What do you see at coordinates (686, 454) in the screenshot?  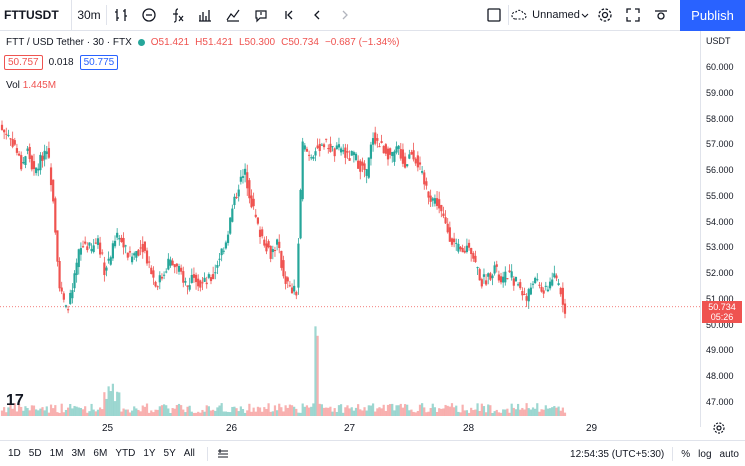 I see `percent-toggle: %` at bounding box center [686, 454].